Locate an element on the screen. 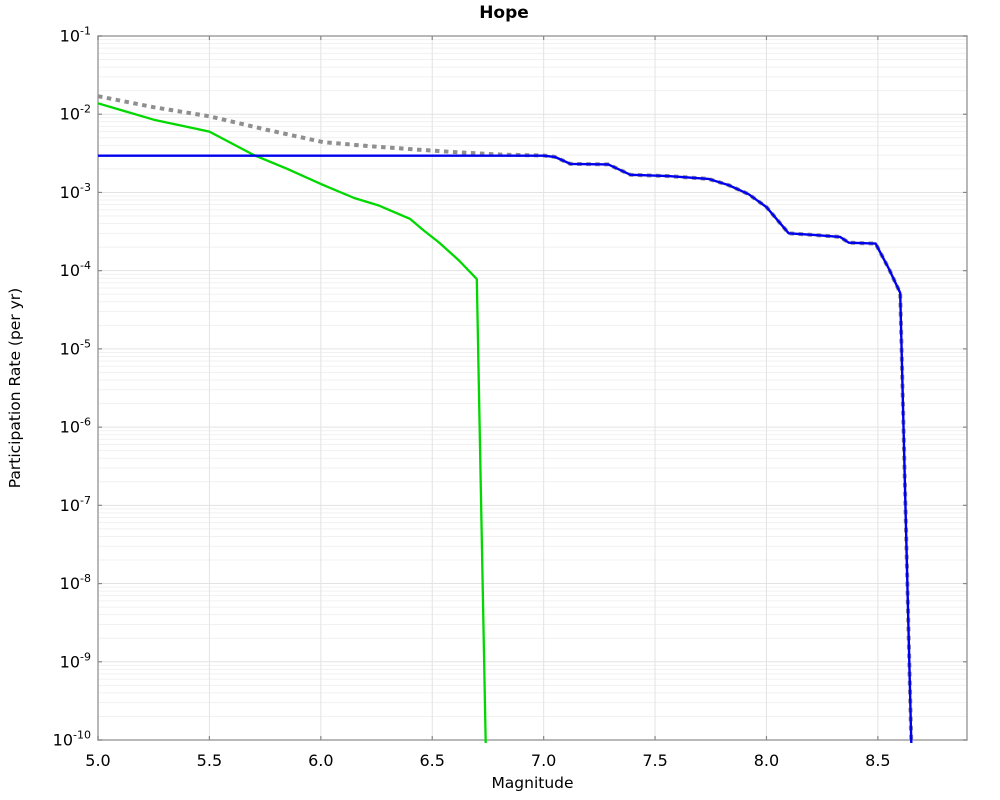 The height and width of the screenshot is (800, 1000). x-tick-label: 8.0 is located at coordinates (766, 760).